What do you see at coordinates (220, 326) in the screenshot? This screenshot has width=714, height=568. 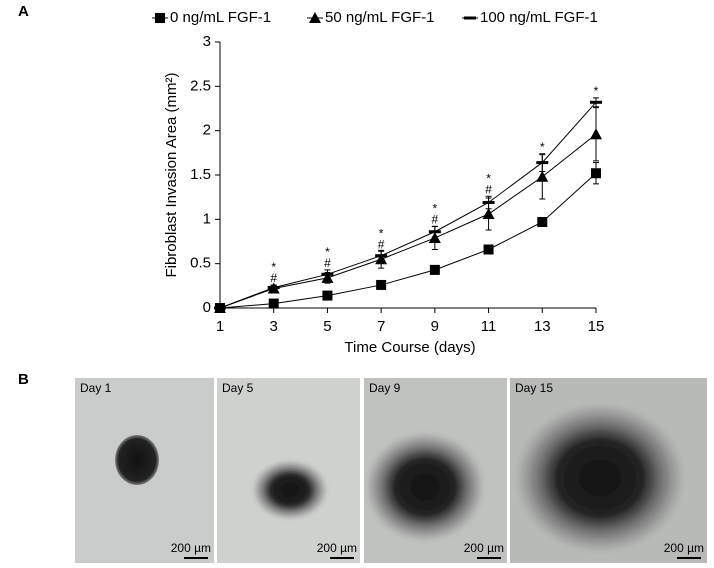 I see `x-tick-label: 1` at bounding box center [220, 326].